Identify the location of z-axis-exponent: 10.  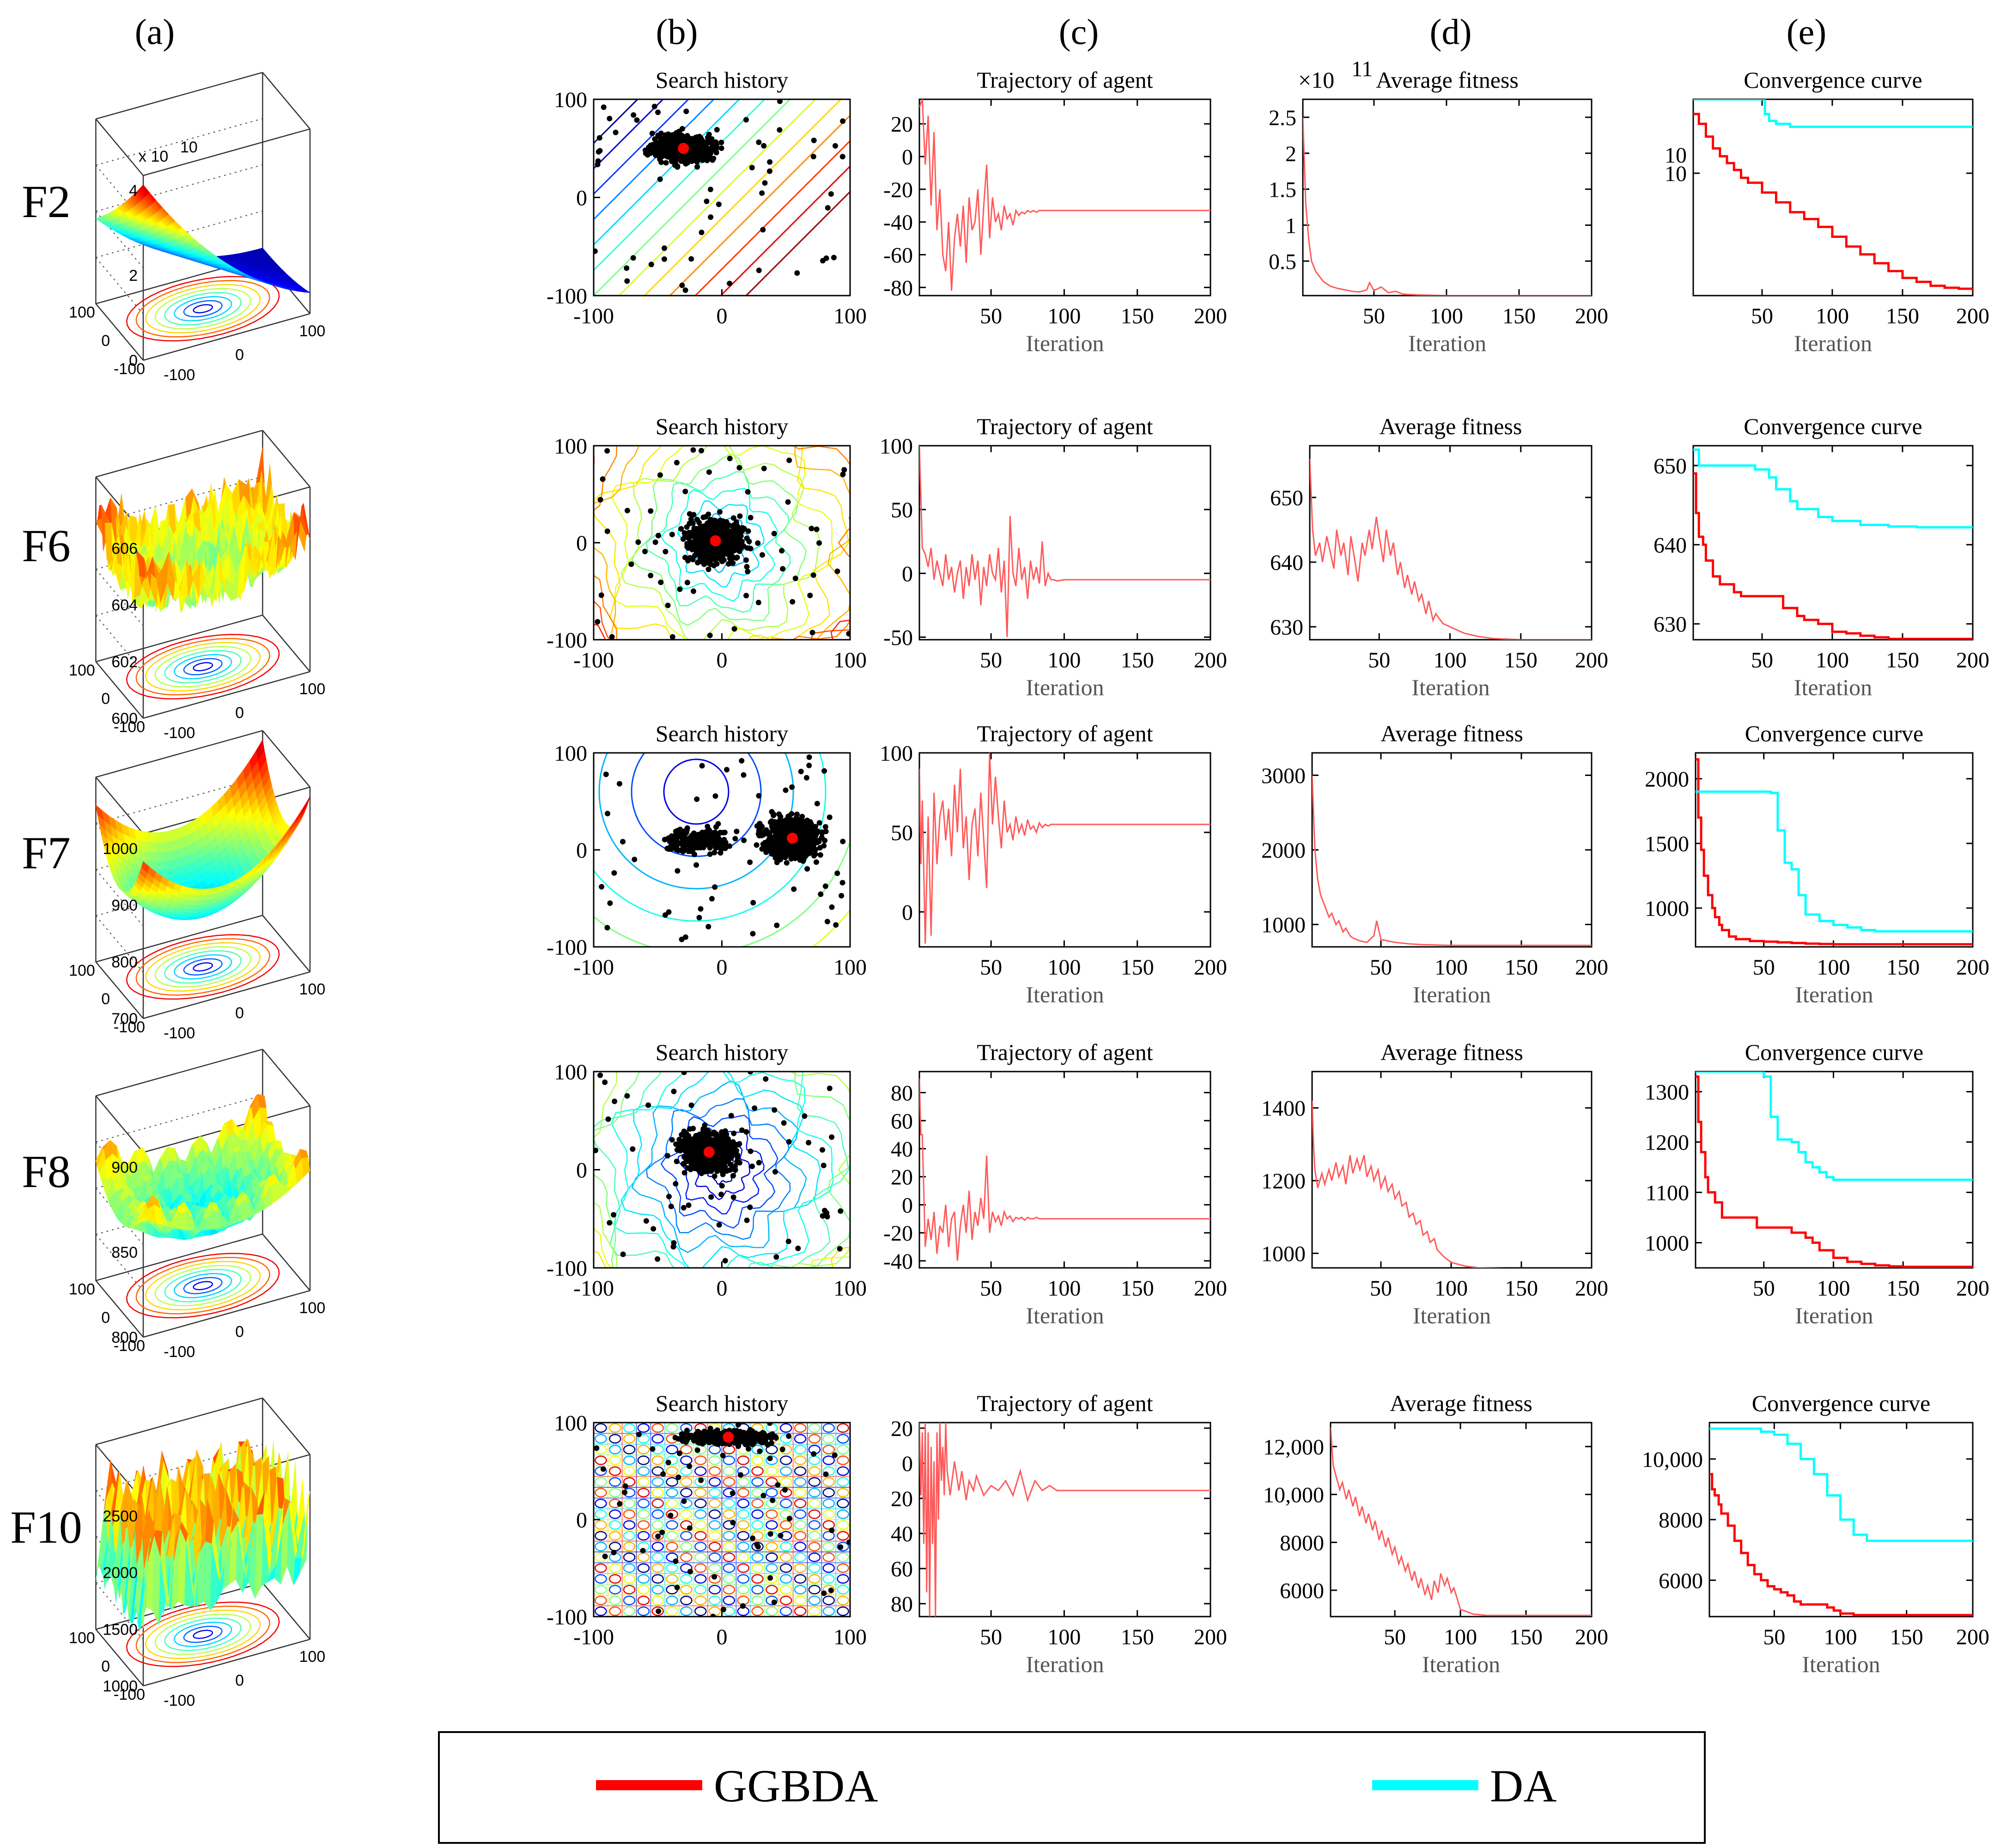
(189, 147).